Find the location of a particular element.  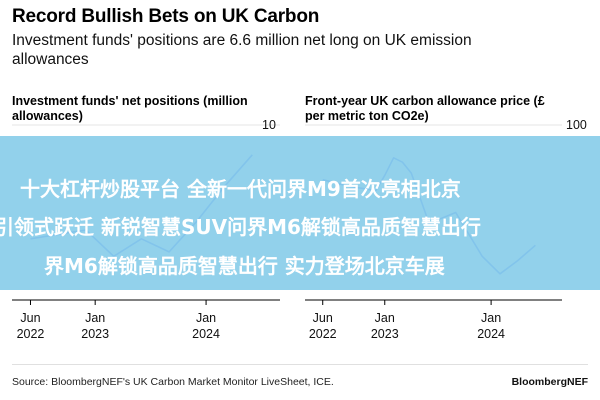

brand-logo-text: BloombergNEF is located at coordinates (549, 382).